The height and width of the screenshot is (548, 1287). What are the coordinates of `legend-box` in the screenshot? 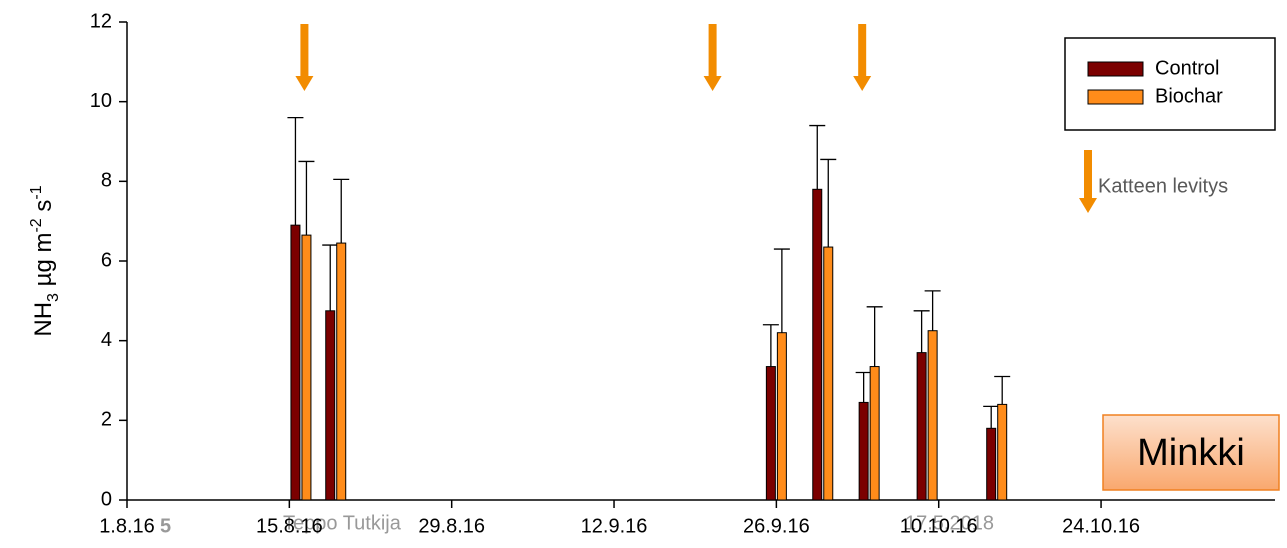 It's located at (1170, 84).